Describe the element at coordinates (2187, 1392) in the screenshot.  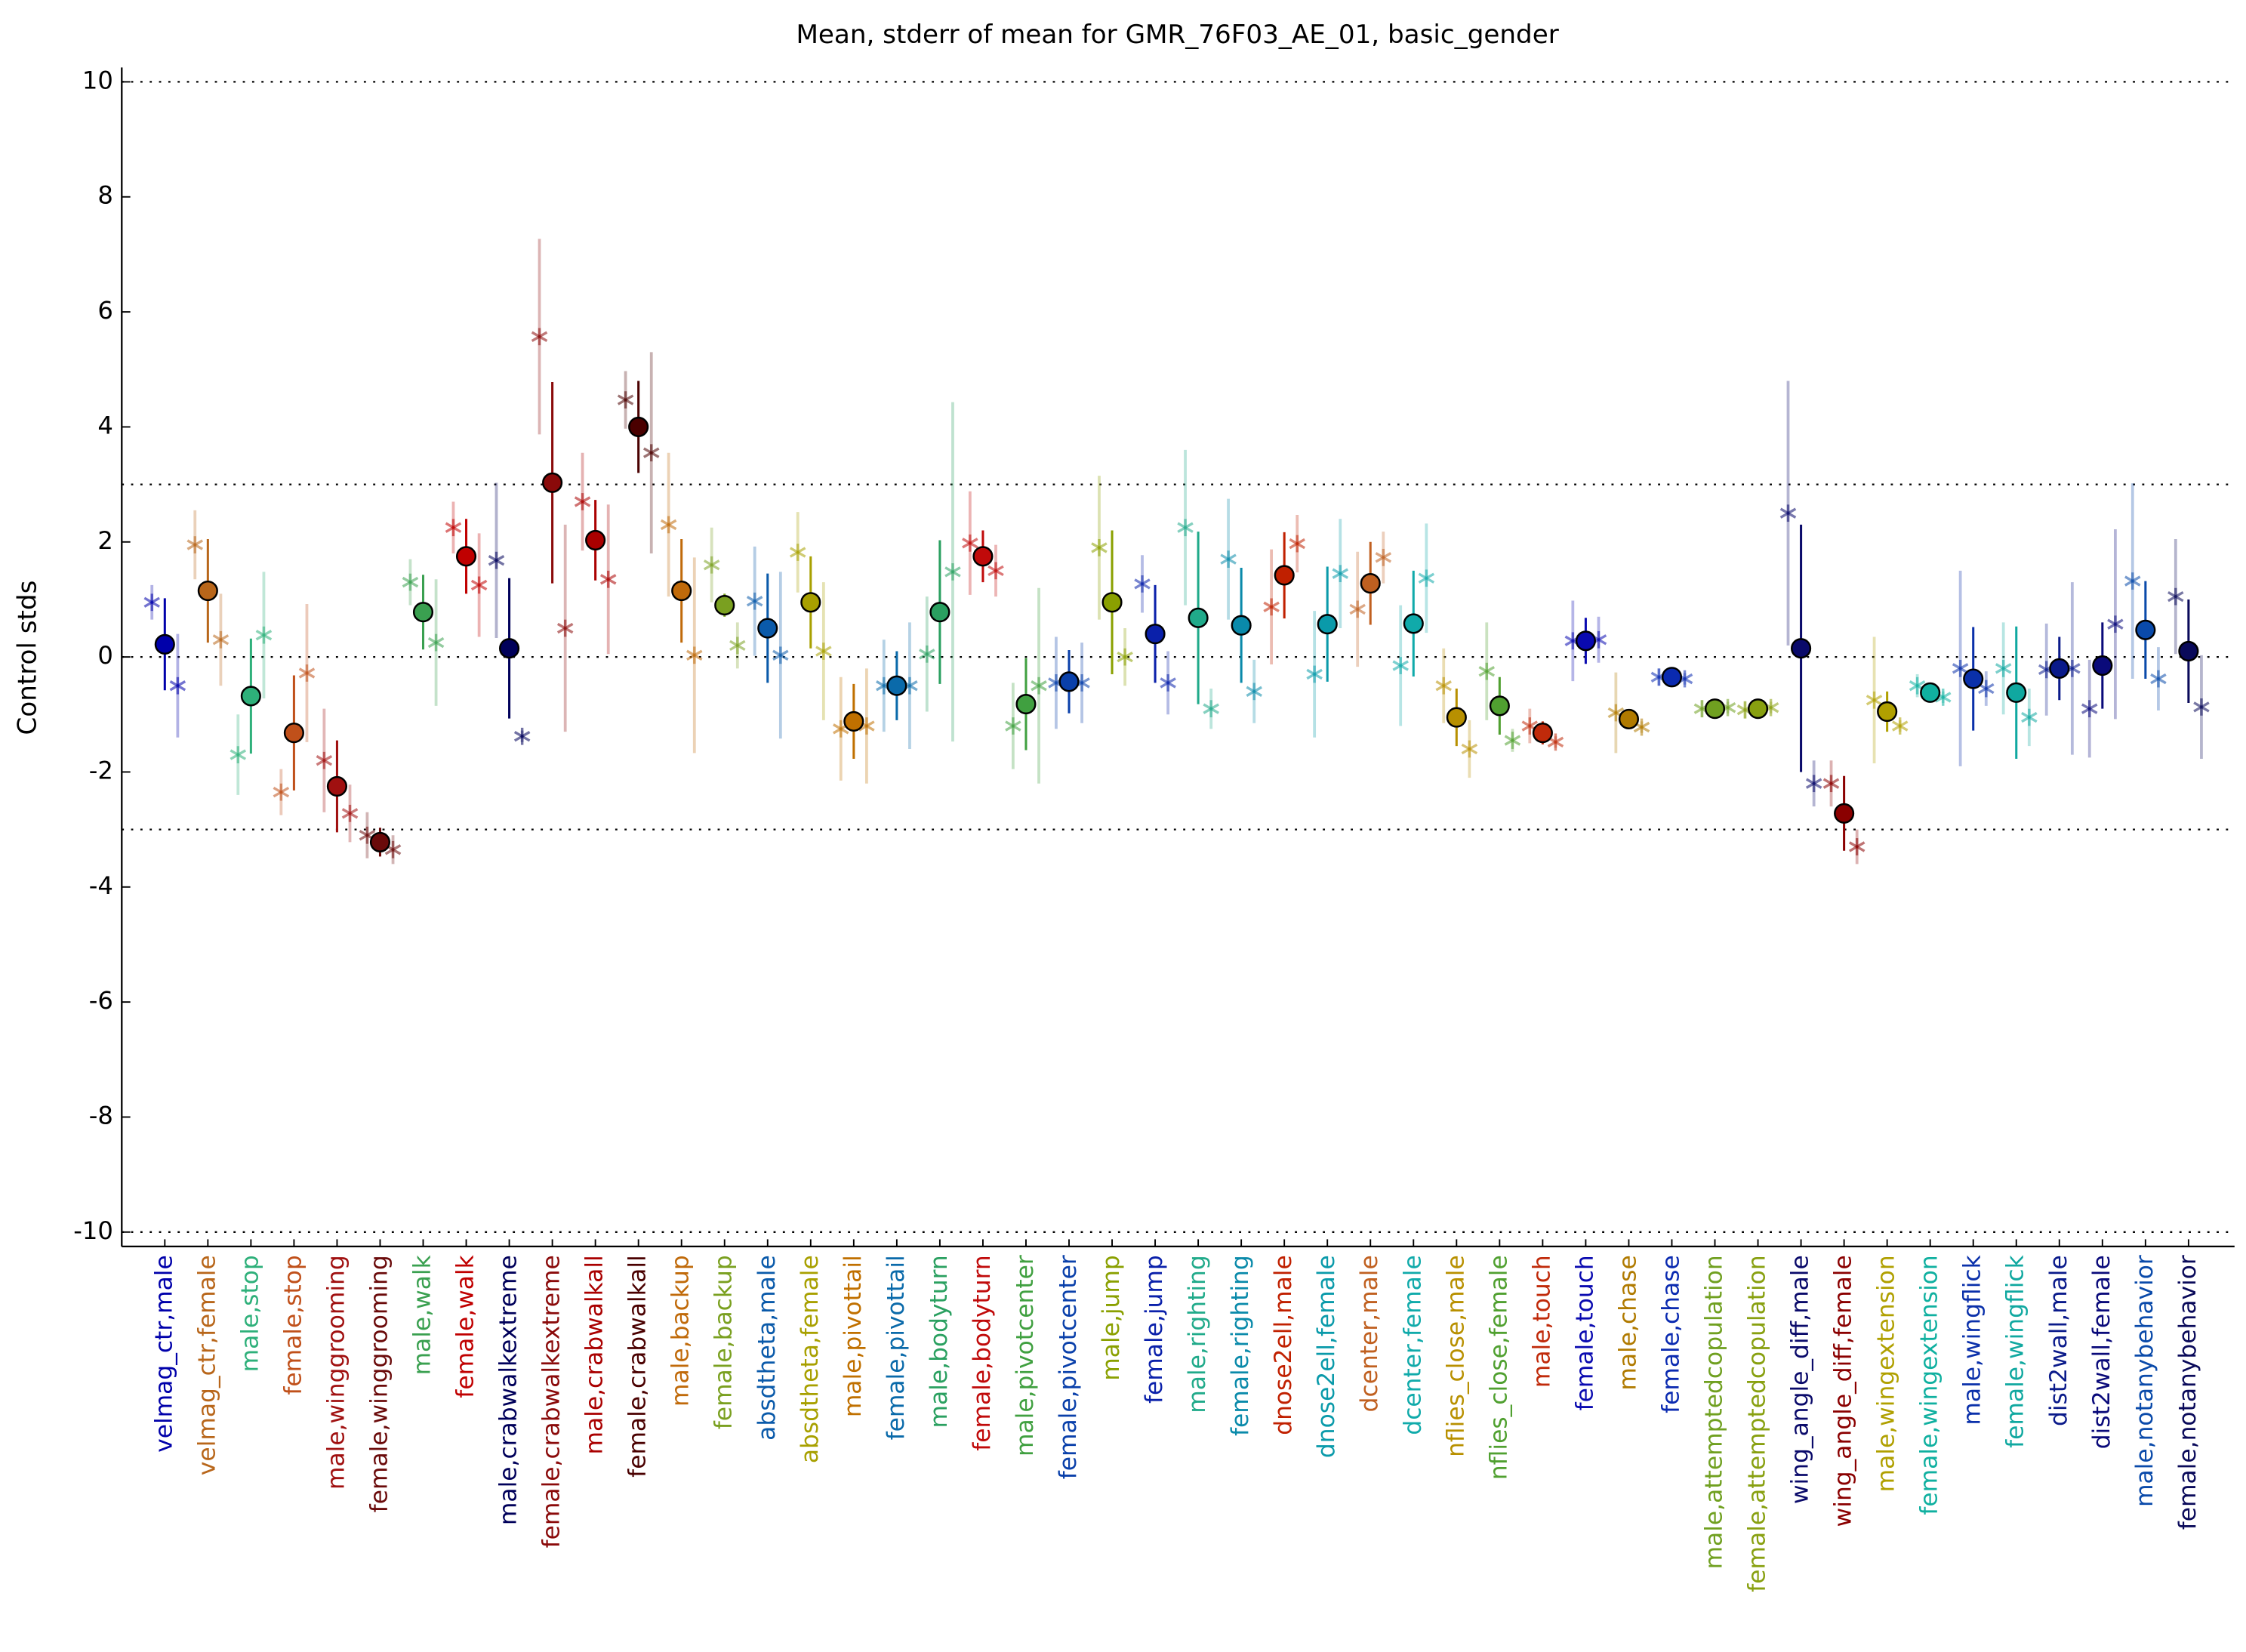
I see `x-tick-label: female,notanybehavior` at that location.